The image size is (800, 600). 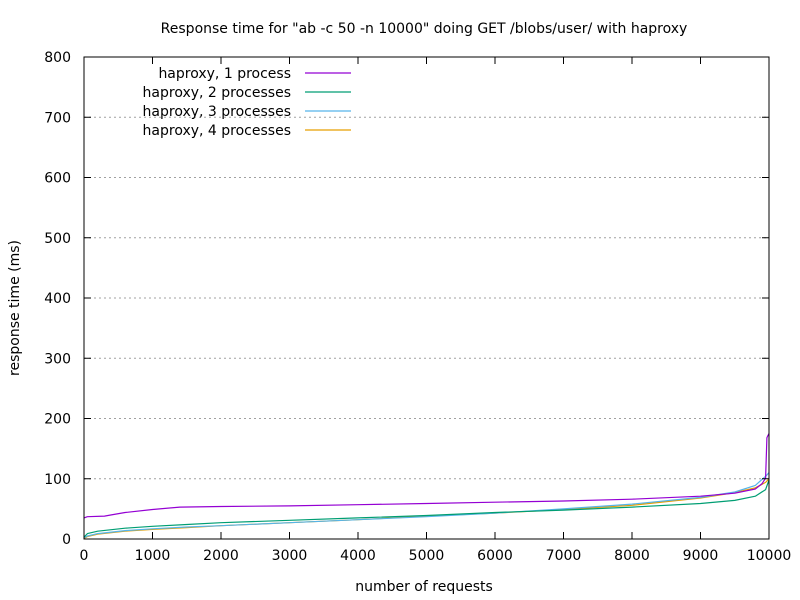 What do you see at coordinates (15, 308) in the screenshot?
I see `y-axis-label: response time (ms)` at bounding box center [15, 308].